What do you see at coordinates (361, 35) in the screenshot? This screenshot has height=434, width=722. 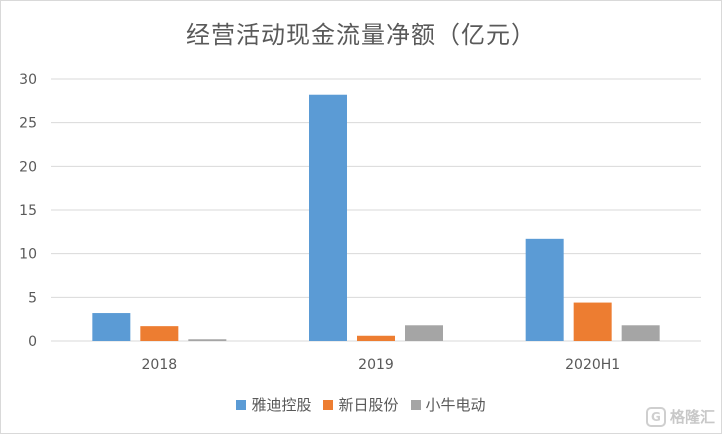 I see `chart-title: 经营活动现金流量净额（亿元）` at bounding box center [361, 35].